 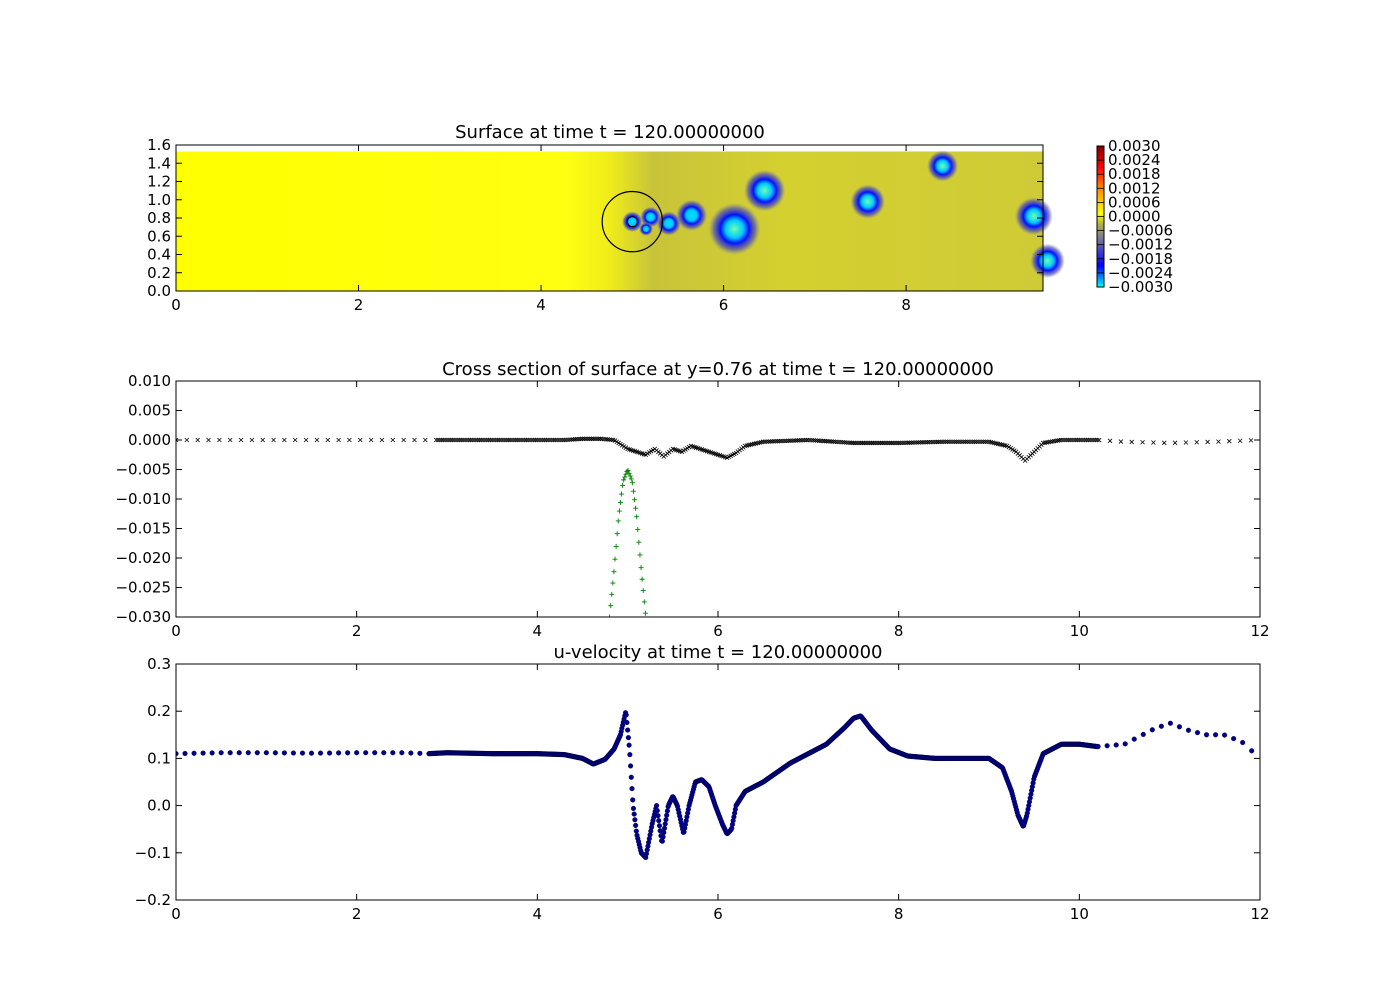 What do you see at coordinates (149, 381) in the screenshot?
I see `cross-section-y-tick-label: 0.010` at bounding box center [149, 381].